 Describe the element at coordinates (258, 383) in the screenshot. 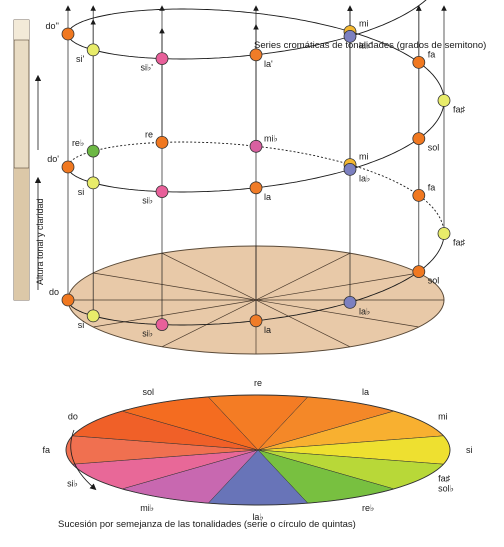

I see `wheel-label-re: re` at that location.